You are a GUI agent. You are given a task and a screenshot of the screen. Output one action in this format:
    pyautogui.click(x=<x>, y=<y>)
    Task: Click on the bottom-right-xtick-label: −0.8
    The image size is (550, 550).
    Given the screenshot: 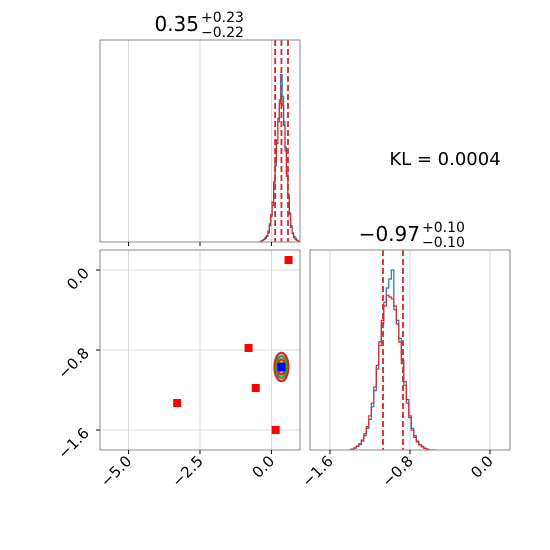 What is the action you would take?
    pyautogui.click(x=397, y=471)
    